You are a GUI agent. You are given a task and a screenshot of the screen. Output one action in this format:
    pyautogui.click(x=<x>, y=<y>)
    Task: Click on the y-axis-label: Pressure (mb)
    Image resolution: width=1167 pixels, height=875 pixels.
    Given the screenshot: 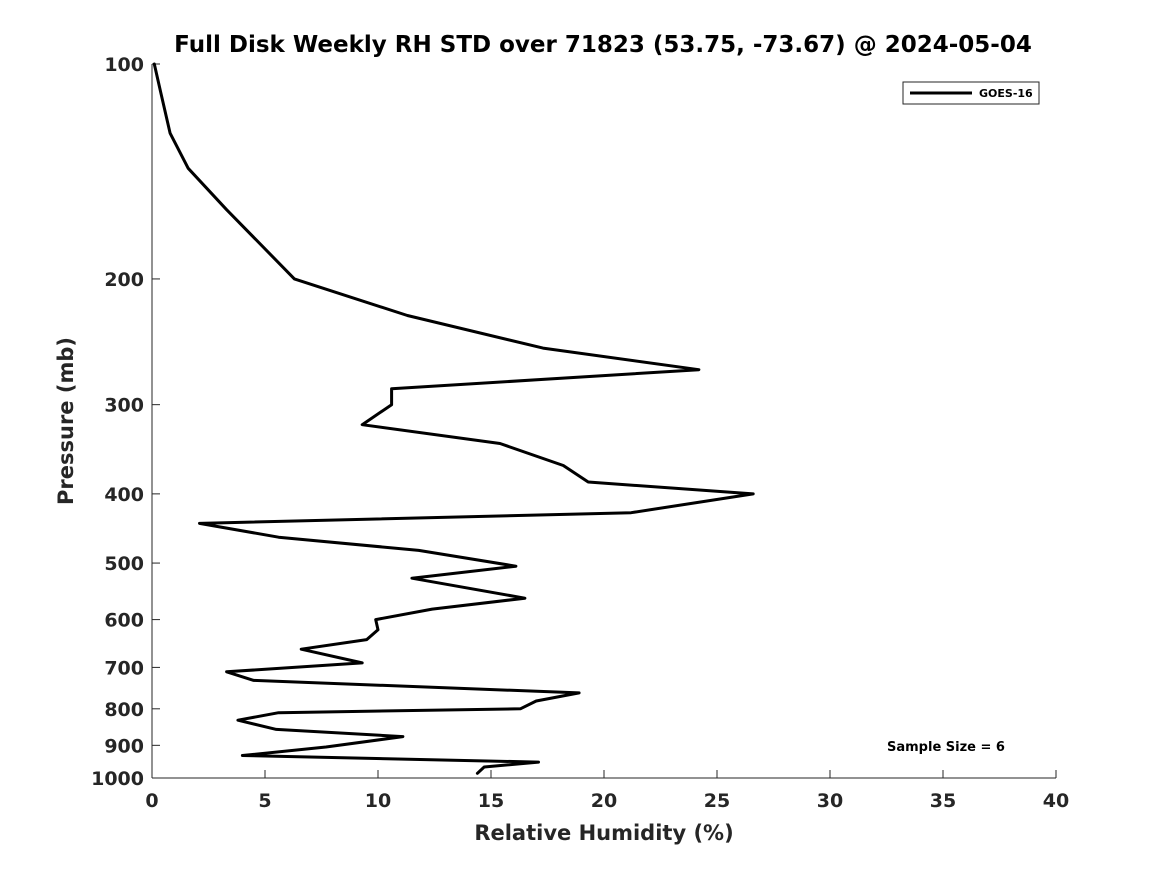 What is the action you would take?
    pyautogui.click(x=66, y=421)
    